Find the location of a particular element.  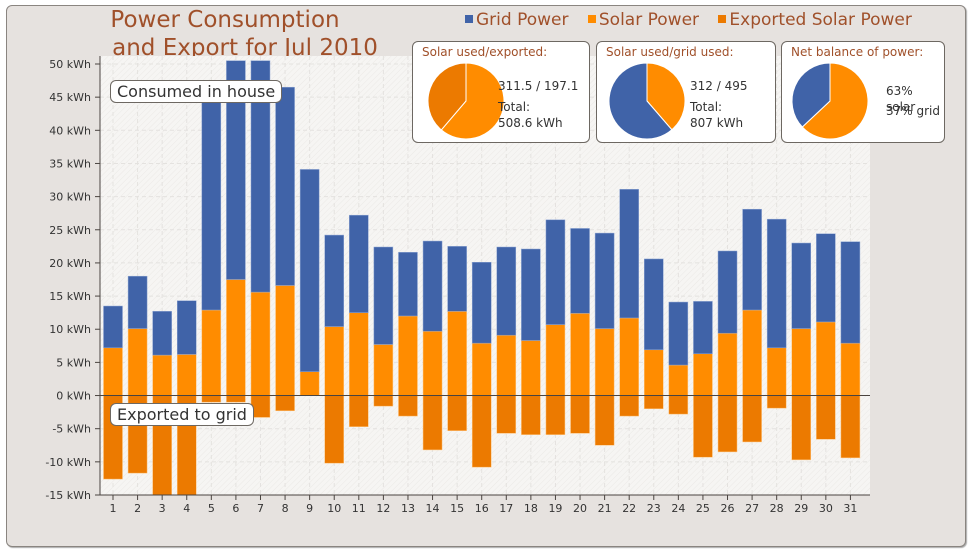

x-tick-label: 1 is located at coordinates (113, 508).